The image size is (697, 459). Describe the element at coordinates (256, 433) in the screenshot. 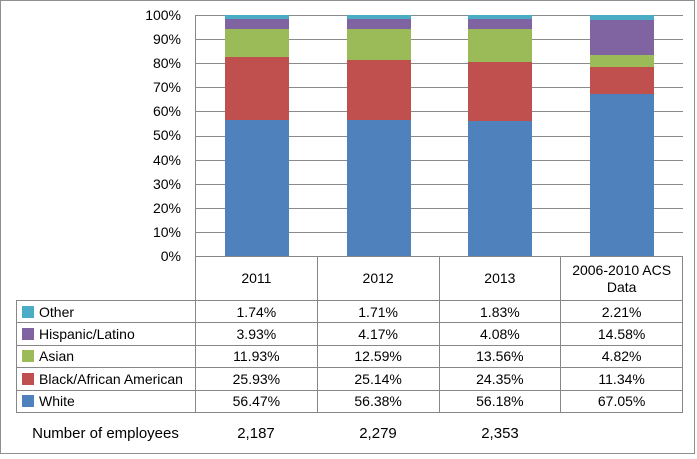

I see `employees-value: 2,187` at that location.